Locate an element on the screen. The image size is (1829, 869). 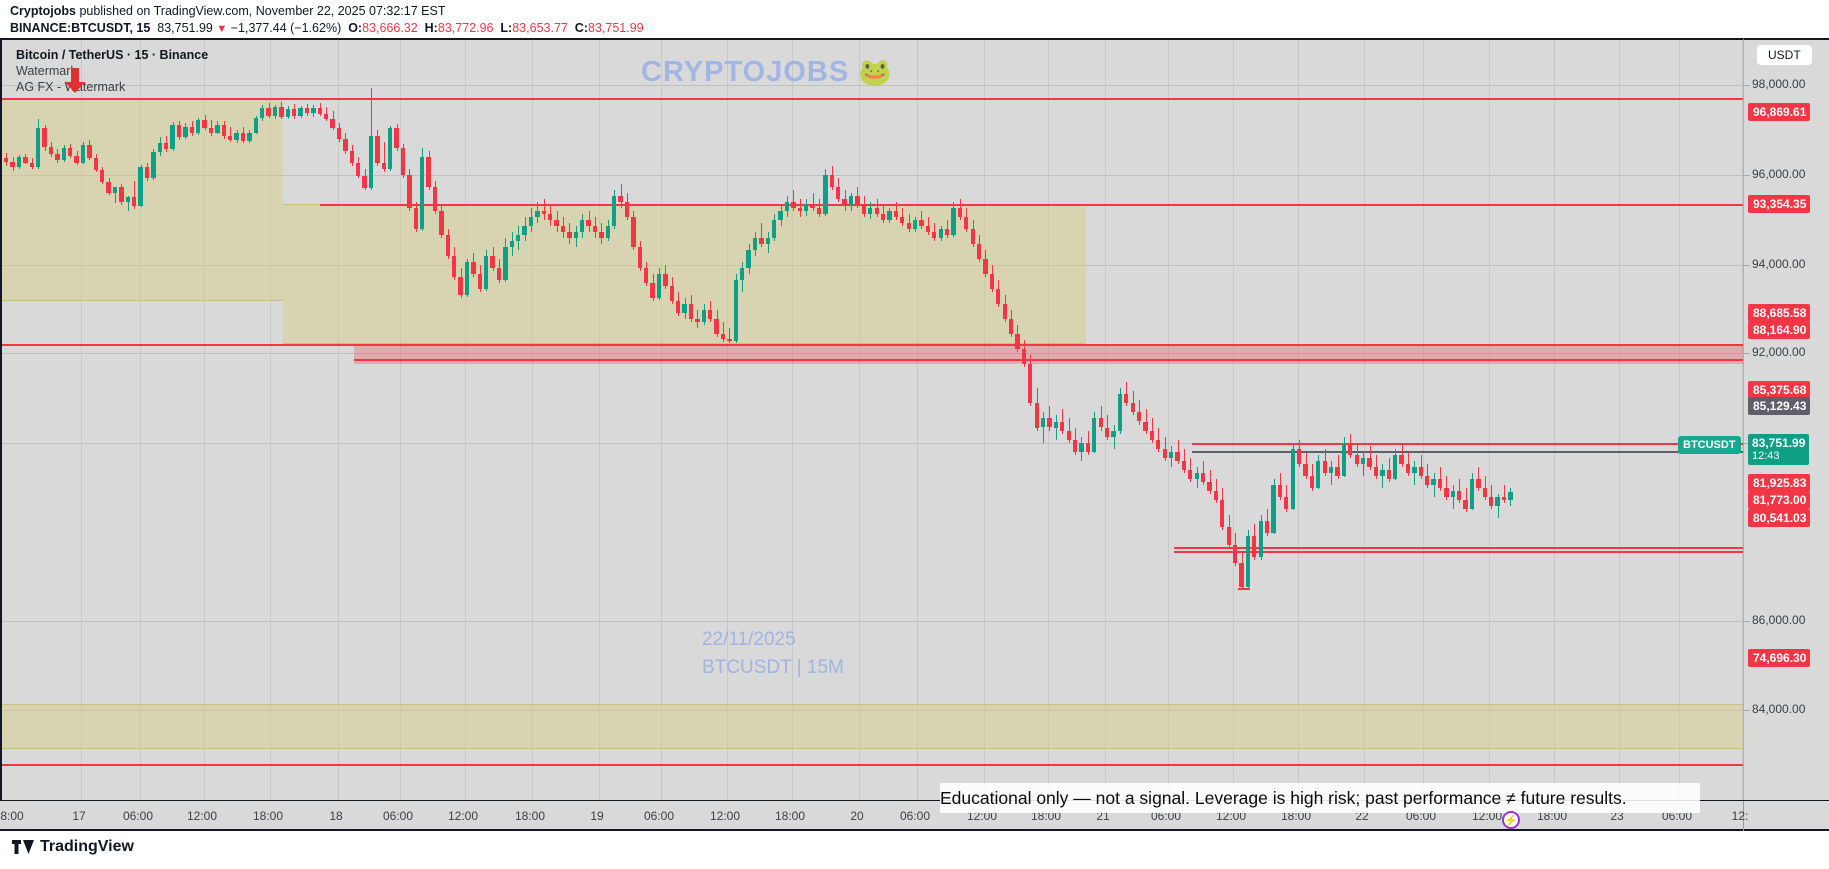
watermark-bottom: 22/11/2025 BTCUSDT | 15M is located at coordinates (773, 654).